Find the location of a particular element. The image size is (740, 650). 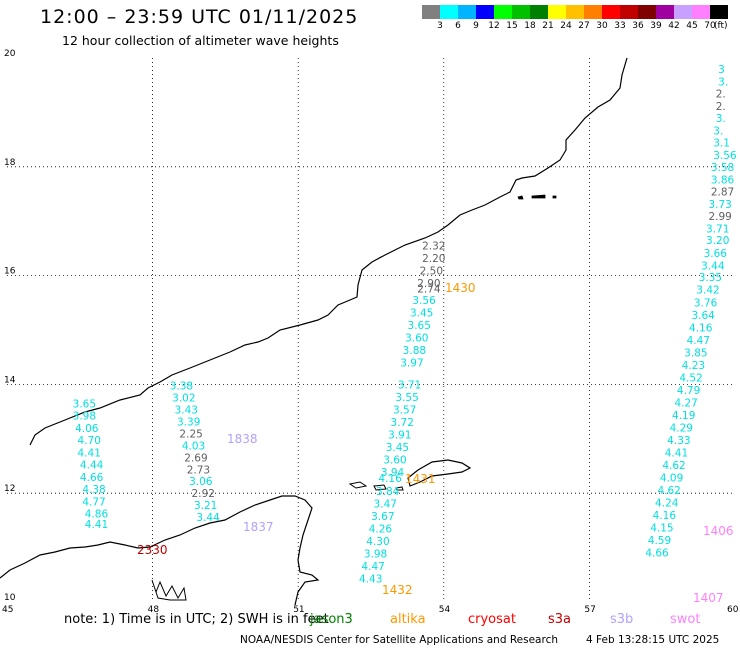

lat-tick-label: 12 is located at coordinates (9, 489).